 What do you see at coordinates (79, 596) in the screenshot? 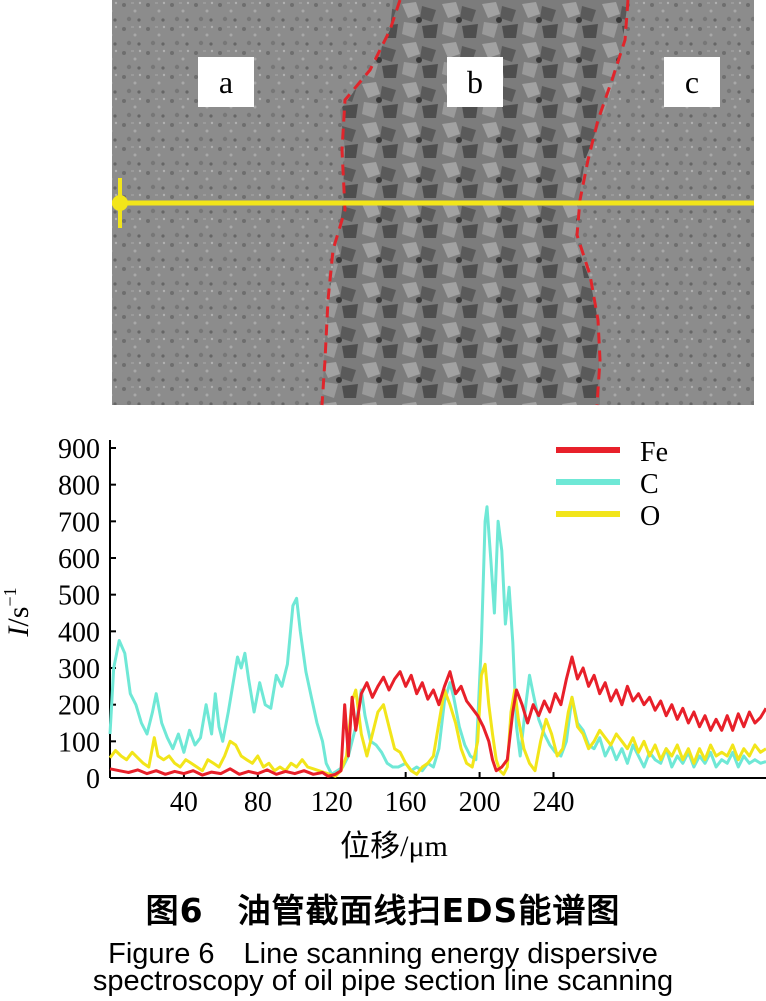
I see `y-tick-label: 500` at bounding box center [79, 596].